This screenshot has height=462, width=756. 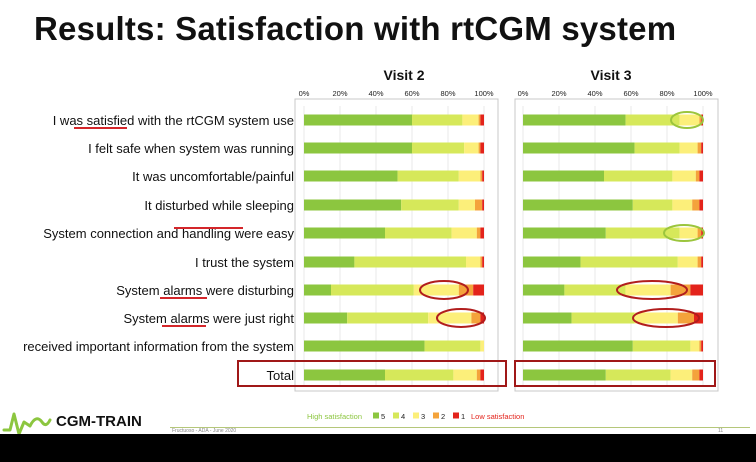 I want to click on total-highlight-box, so click(x=615, y=373).